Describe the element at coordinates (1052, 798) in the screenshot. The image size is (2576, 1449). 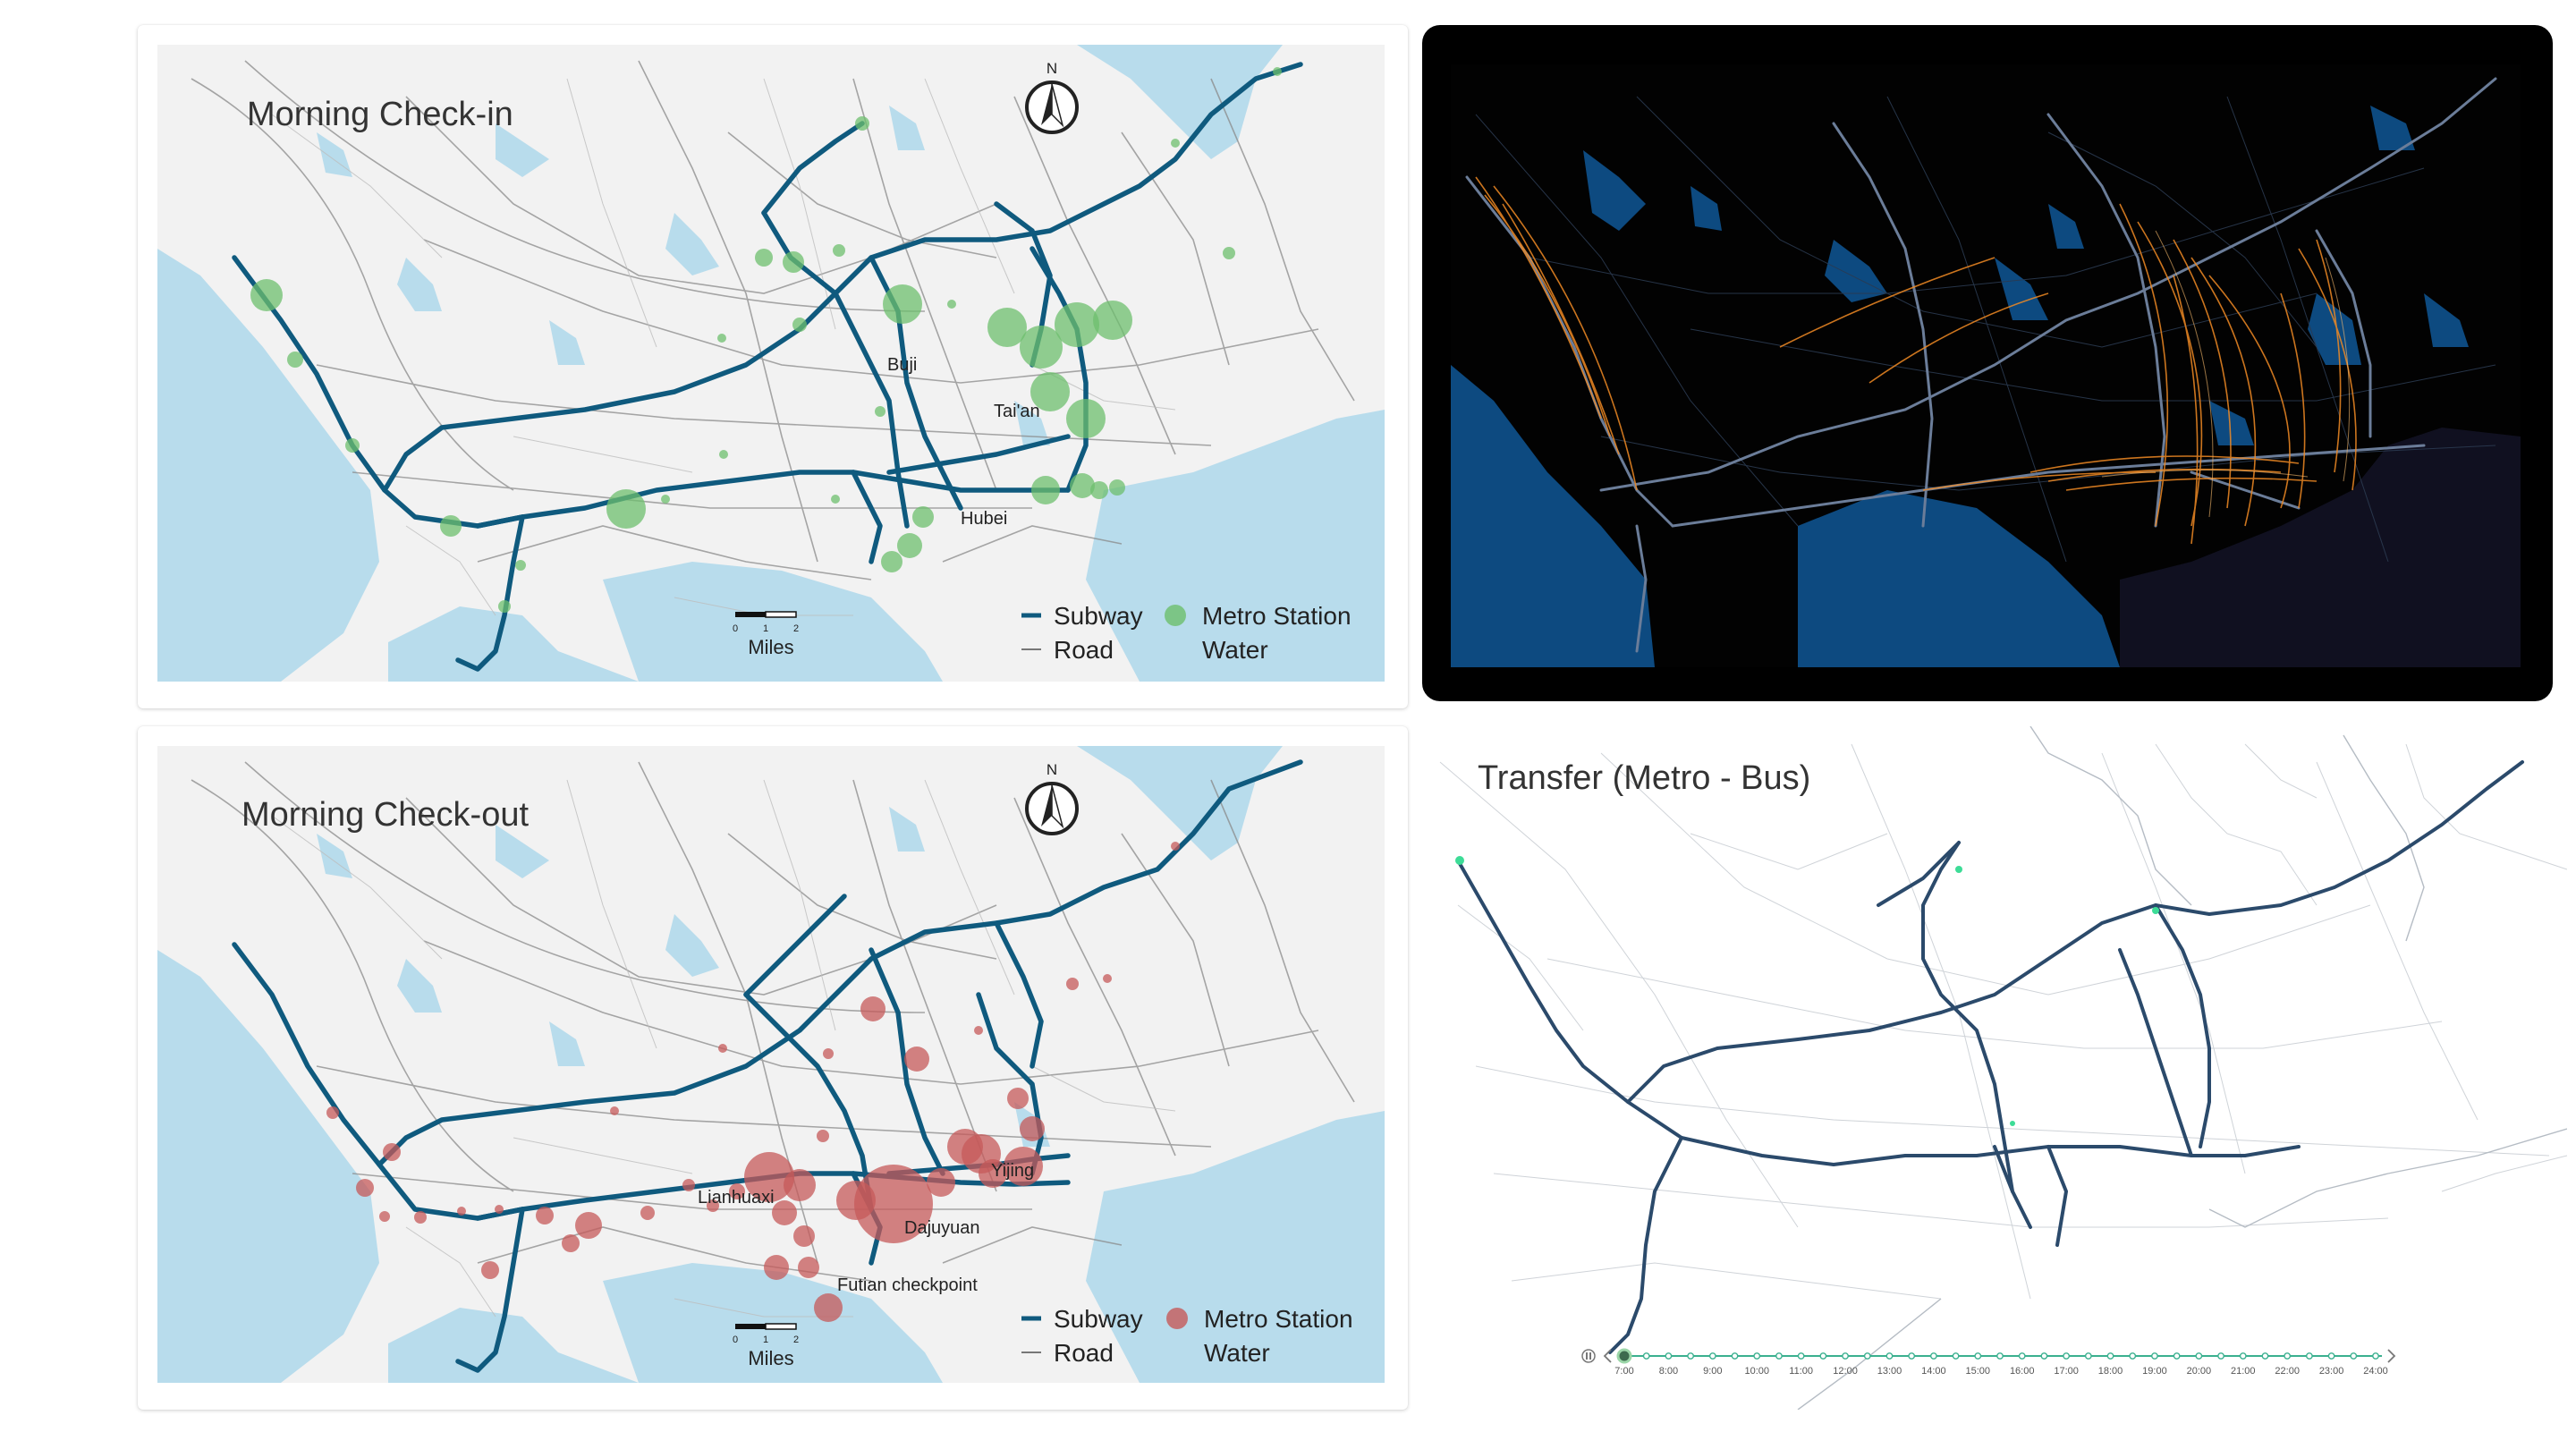
I see `compass: N` at that location.